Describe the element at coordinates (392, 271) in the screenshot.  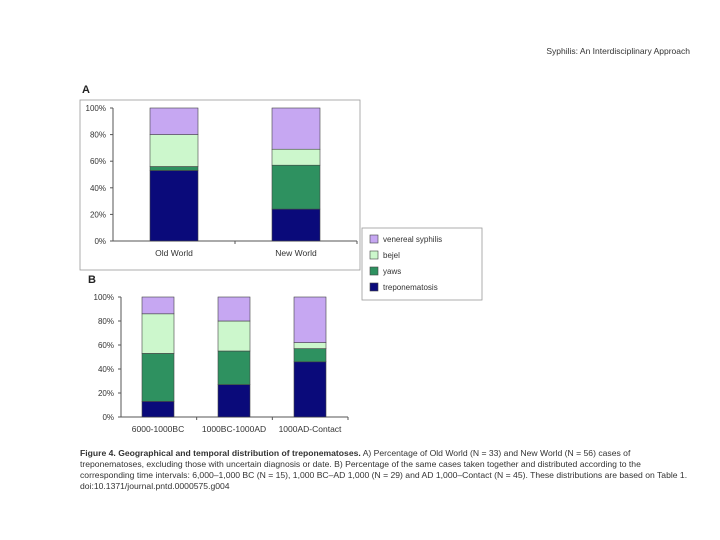
I see `legend-label: yaws` at that location.